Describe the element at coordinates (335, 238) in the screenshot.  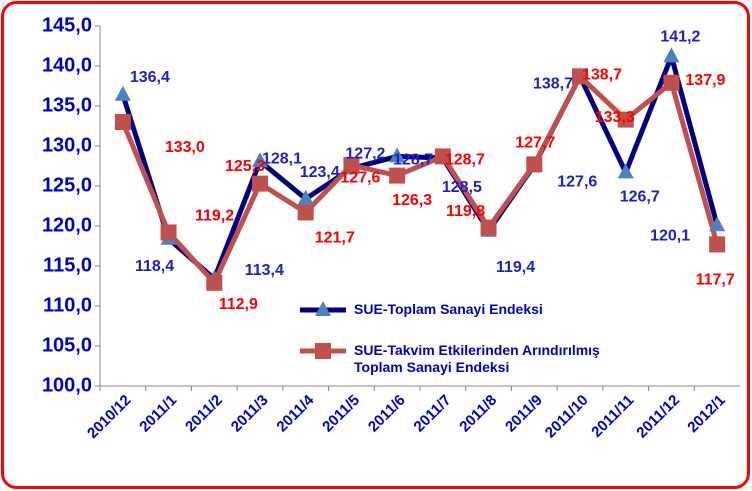
I see `value-label: 121,7` at that location.